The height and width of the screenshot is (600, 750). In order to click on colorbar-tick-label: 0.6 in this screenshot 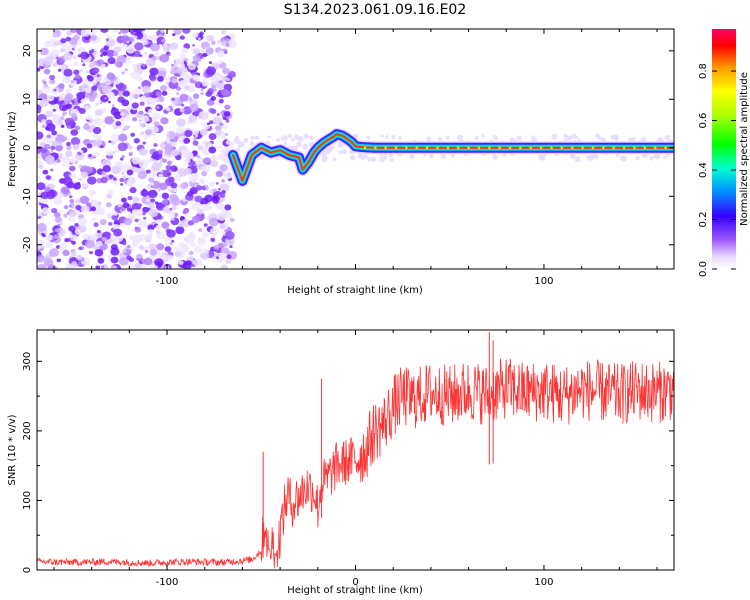, I will do `click(703, 121)`.